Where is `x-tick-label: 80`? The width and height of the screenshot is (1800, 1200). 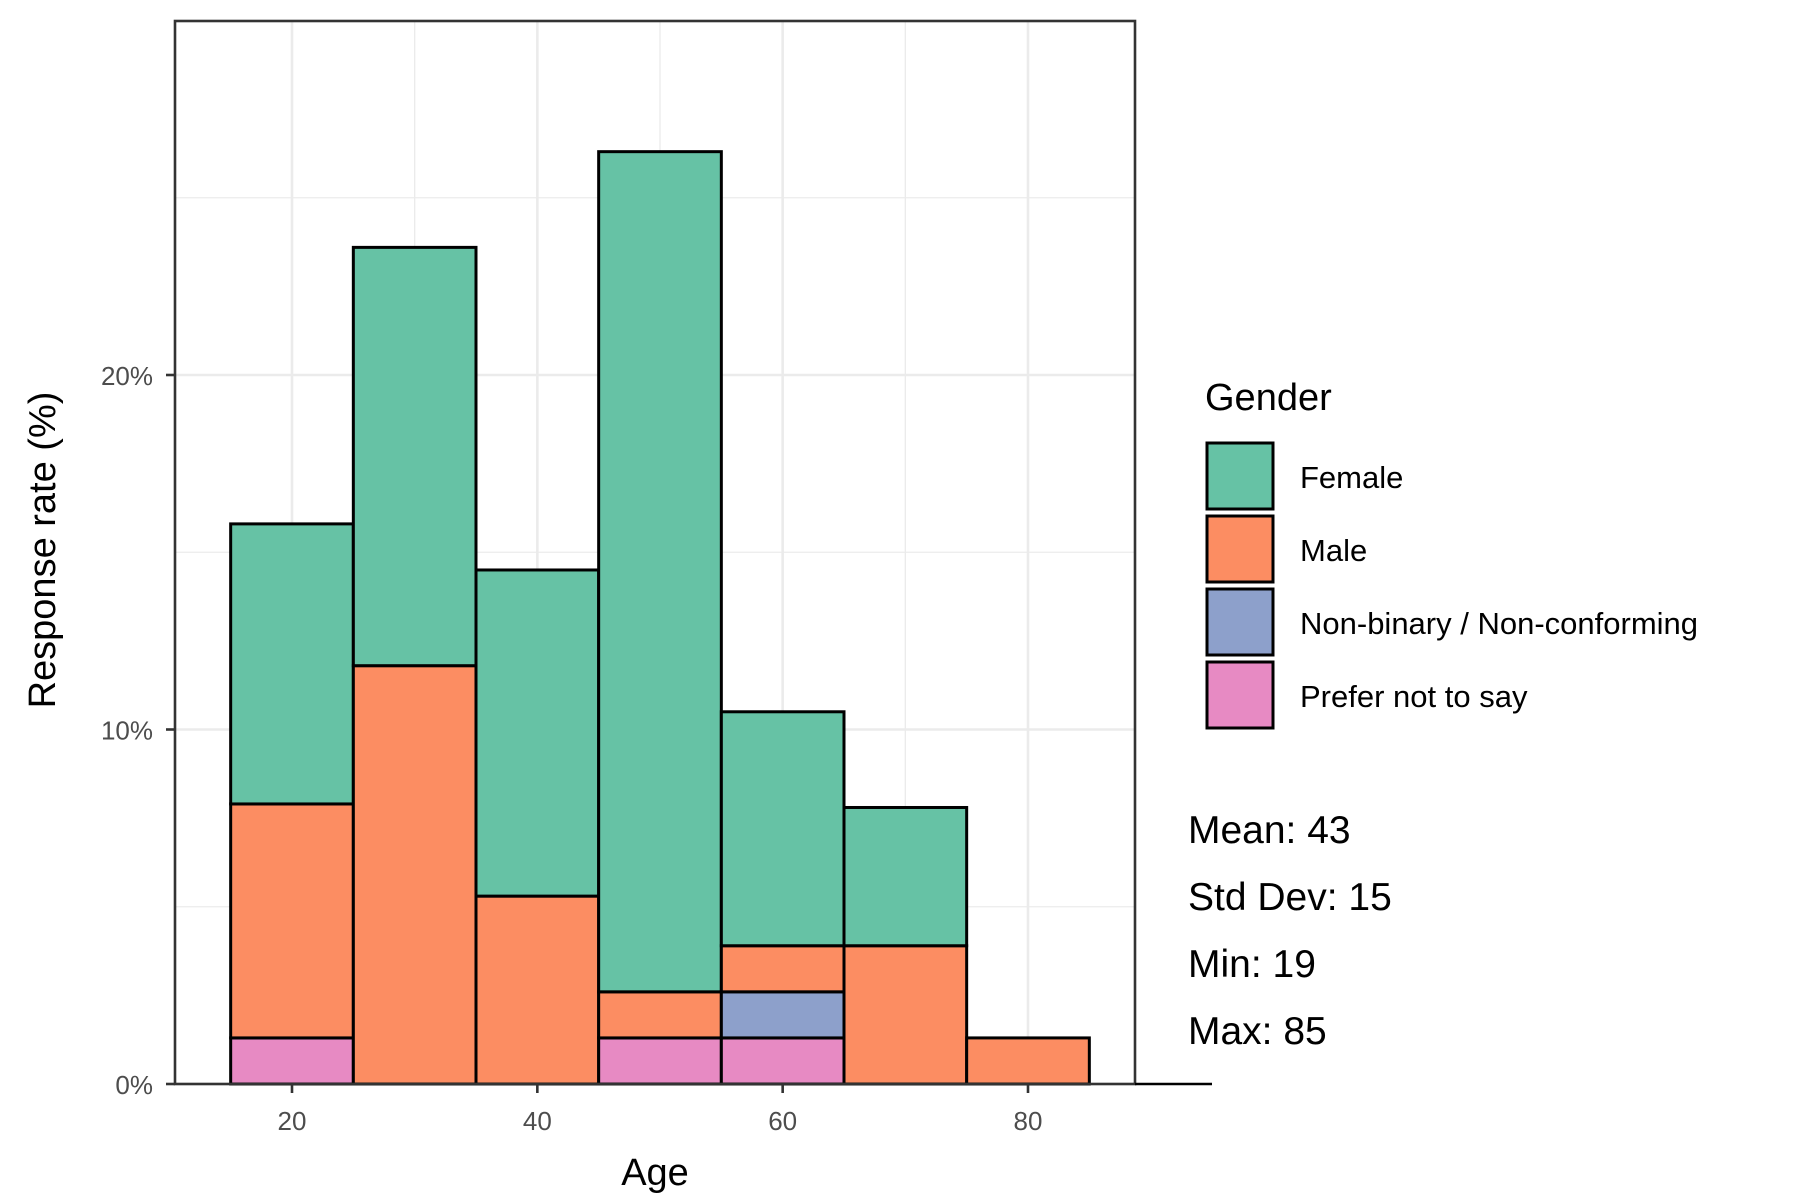 x-tick-label: 80 is located at coordinates (1028, 1121).